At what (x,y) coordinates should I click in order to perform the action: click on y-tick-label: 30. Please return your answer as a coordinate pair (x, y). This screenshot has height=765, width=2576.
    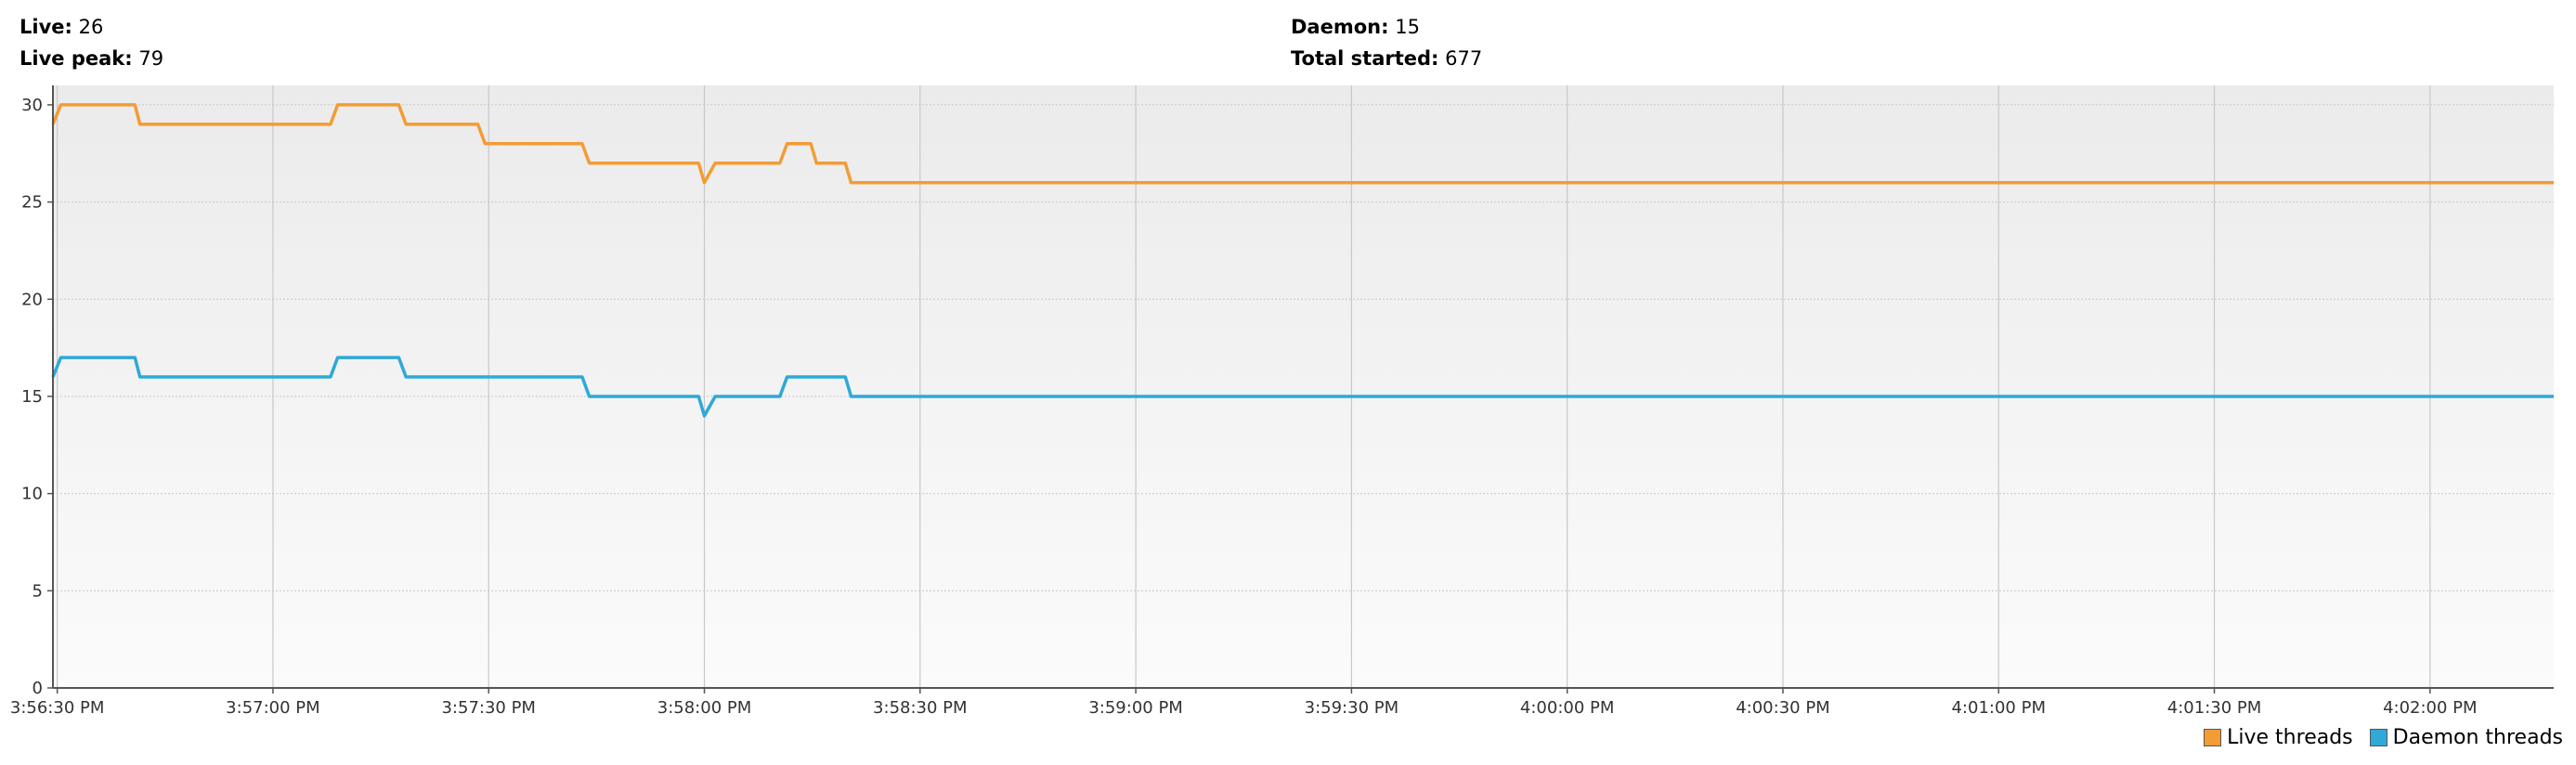
    Looking at the image, I should click on (32, 105).